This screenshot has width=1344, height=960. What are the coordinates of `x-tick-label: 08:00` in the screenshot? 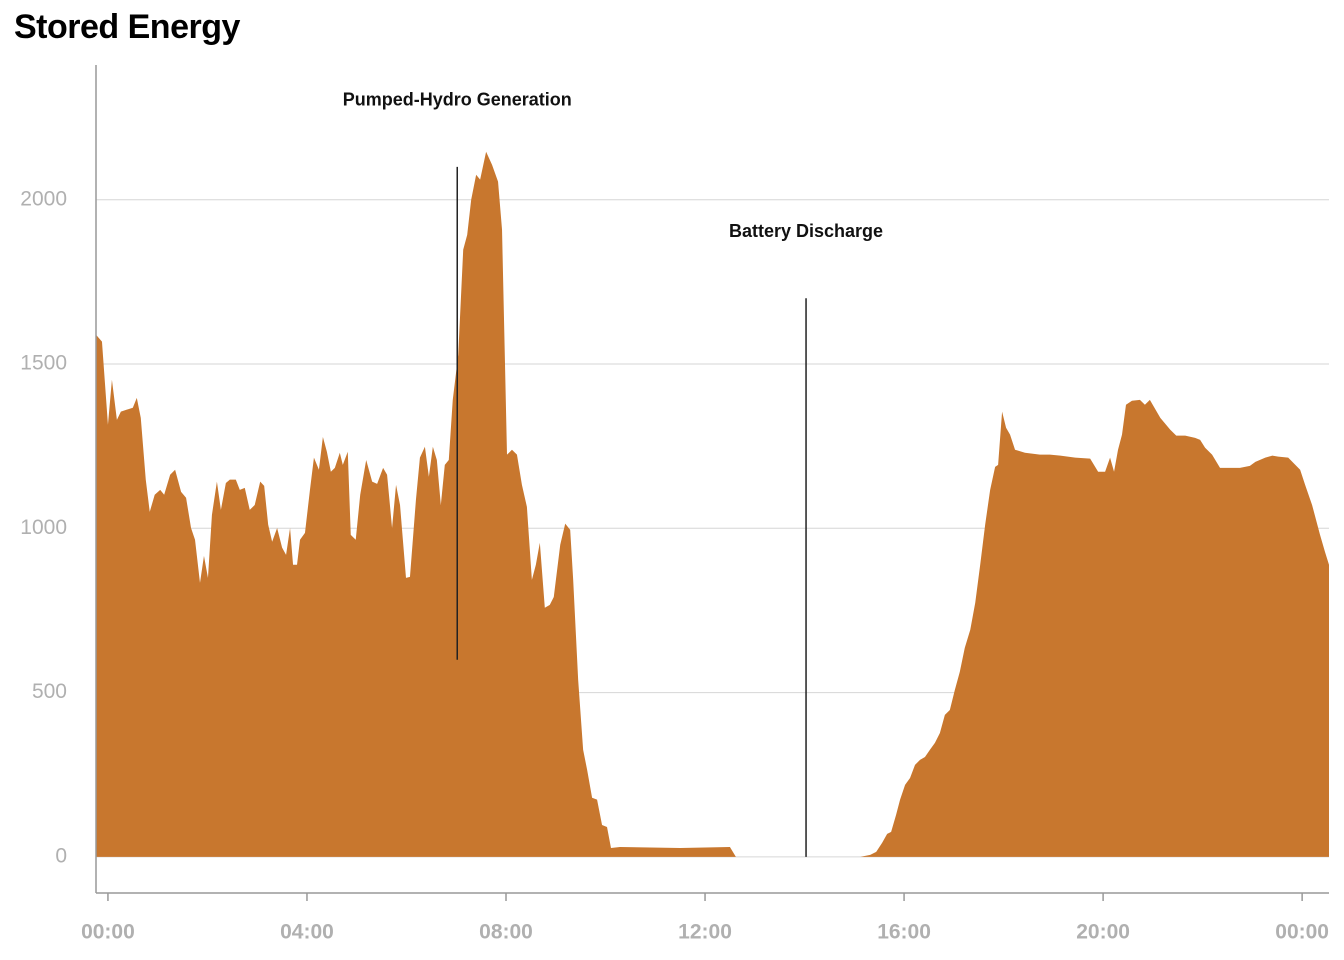 It's located at (506, 932).